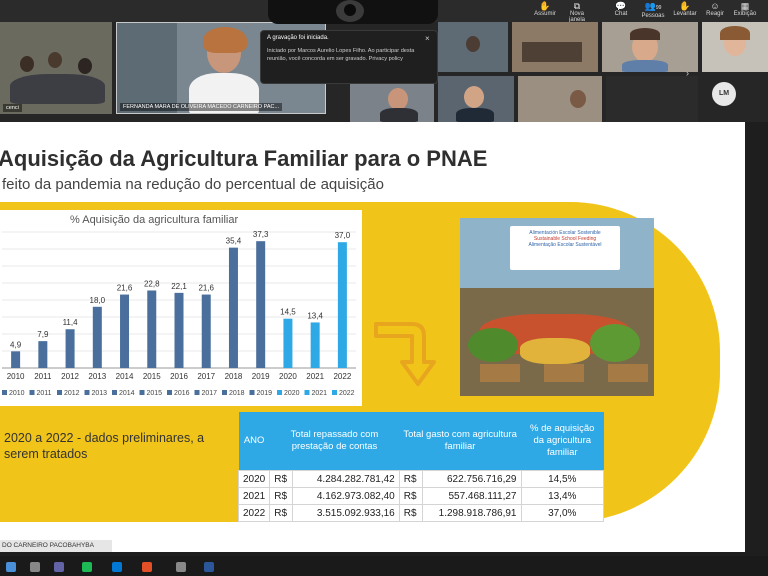 Image resolution: width=768 pixels, height=576 pixels. What do you see at coordinates (237, 393) in the screenshot?
I see `legend-entry: 2018` at bounding box center [237, 393].